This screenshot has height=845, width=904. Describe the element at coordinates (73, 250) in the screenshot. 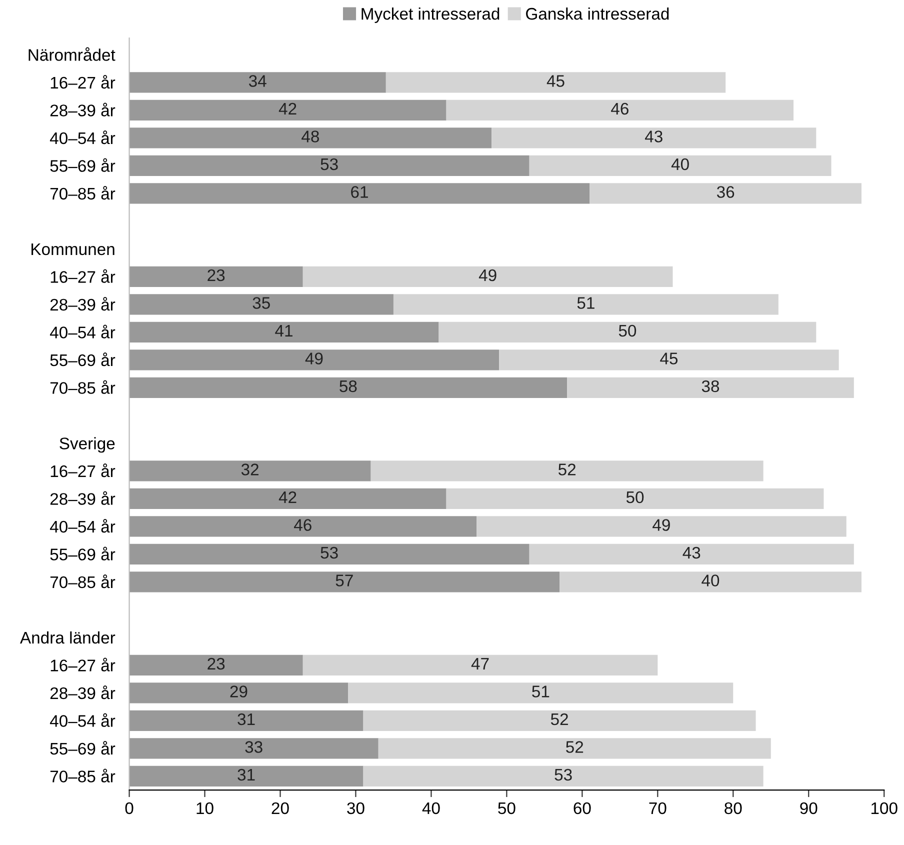

I see `y-tick-label: Kommunen` at that location.